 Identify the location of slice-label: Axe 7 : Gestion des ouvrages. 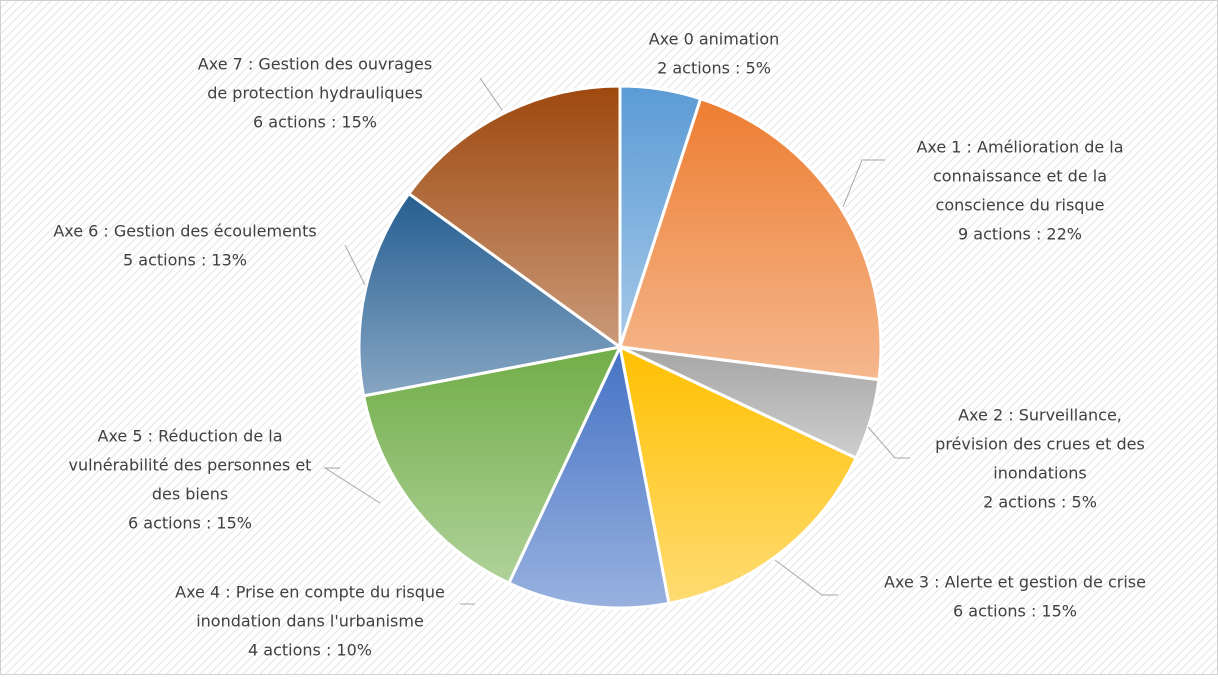
(315, 64).